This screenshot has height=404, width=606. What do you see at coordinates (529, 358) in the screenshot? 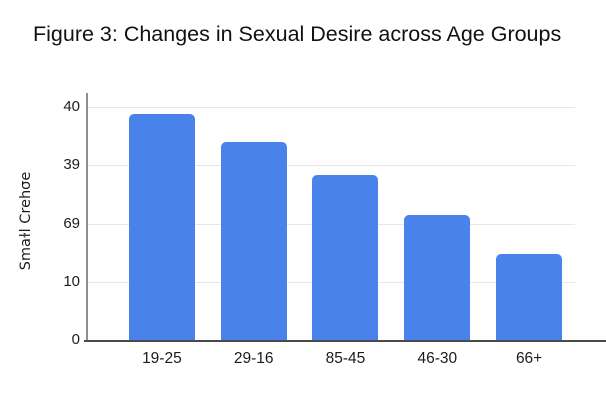
I see `x-tick-label: 66+` at bounding box center [529, 358].